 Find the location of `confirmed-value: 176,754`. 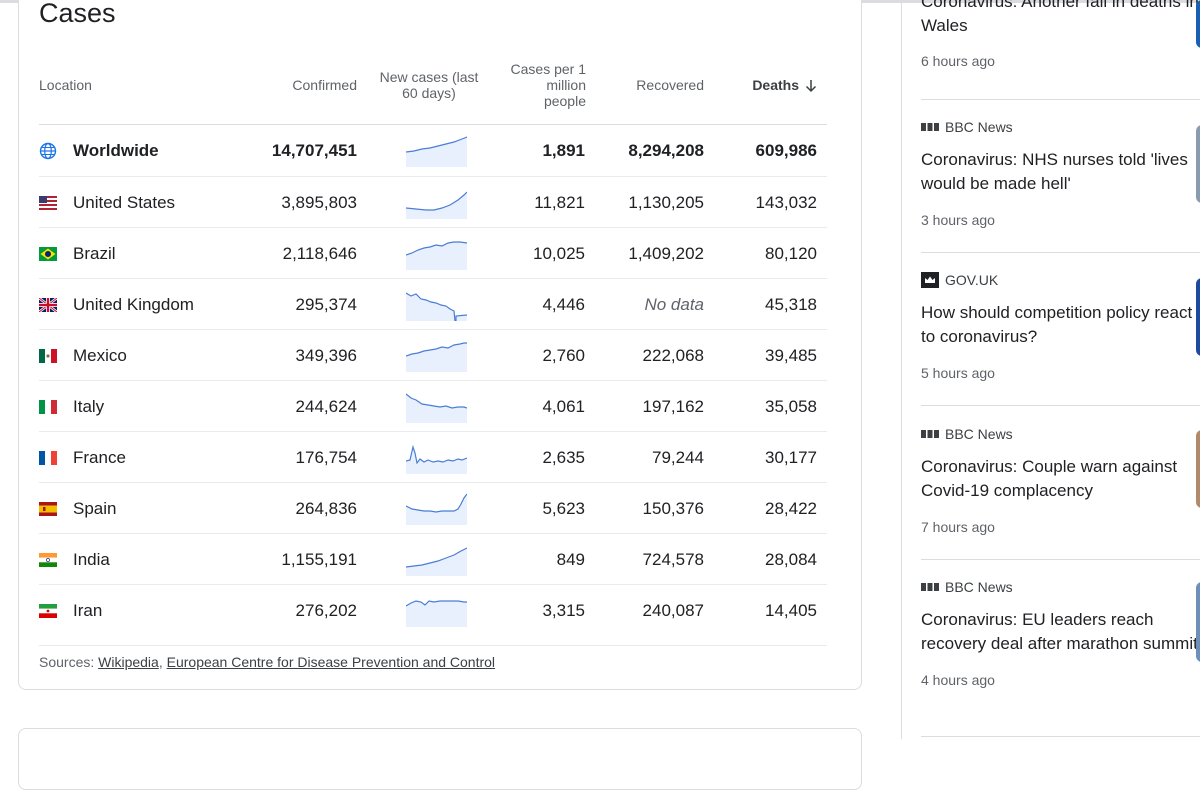

confirmed-value: 176,754 is located at coordinates (326, 457).